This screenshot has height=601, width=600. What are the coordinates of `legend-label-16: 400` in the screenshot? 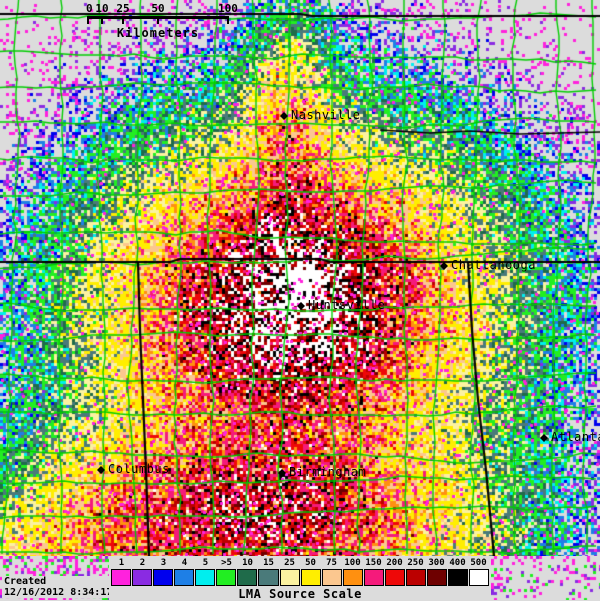 It's located at (457, 563).